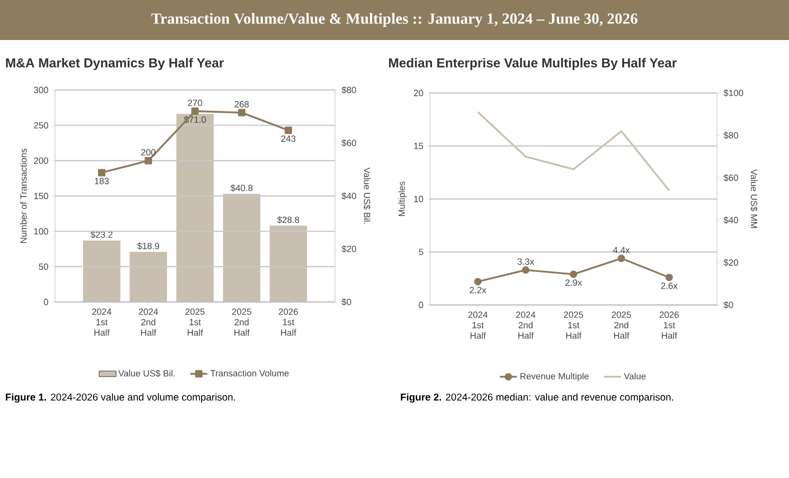  What do you see at coordinates (419, 146) in the screenshot?
I see `y-tick-label: 15` at bounding box center [419, 146].